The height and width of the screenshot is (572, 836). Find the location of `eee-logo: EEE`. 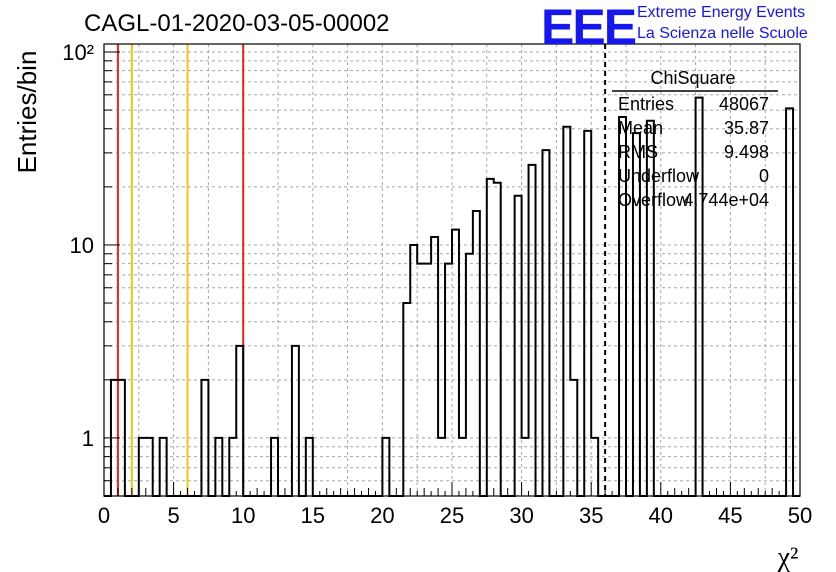

eee-logo: EEE is located at coordinates (589, 27).